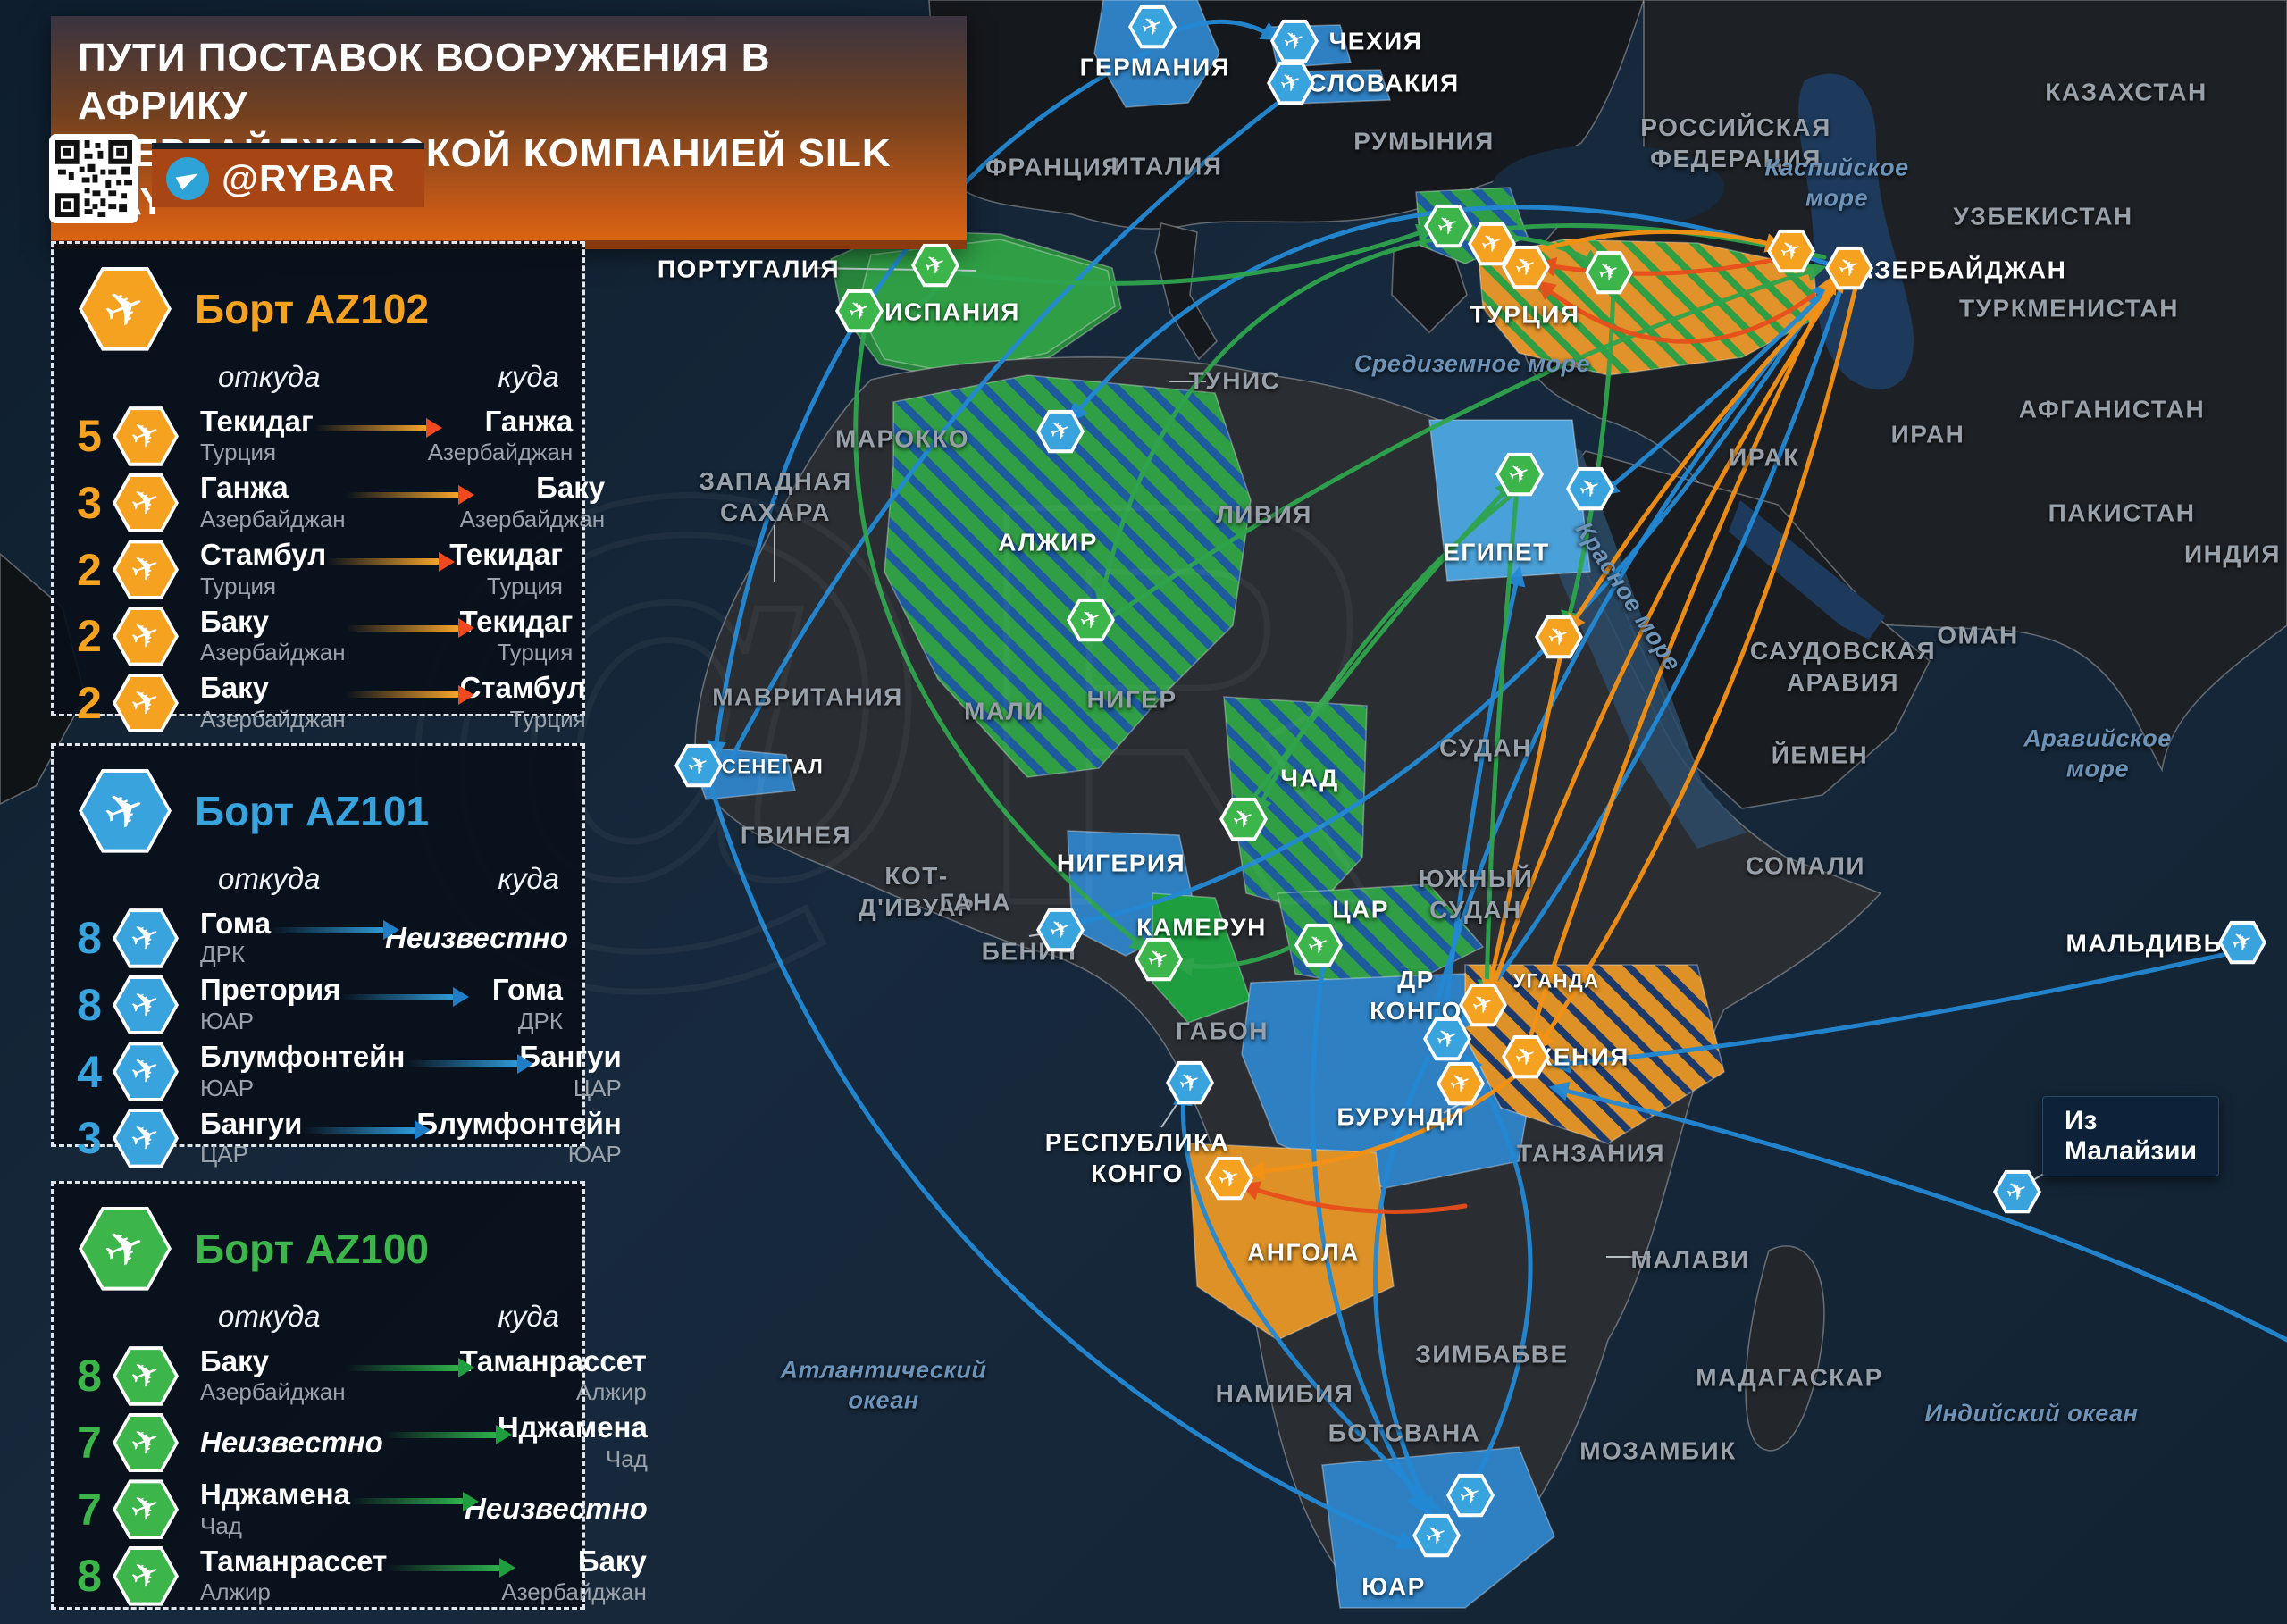 Image resolution: width=2287 pixels, height=1624 pixels. I want to click on panel-title: Борт AZ100, so click(312, 1248).